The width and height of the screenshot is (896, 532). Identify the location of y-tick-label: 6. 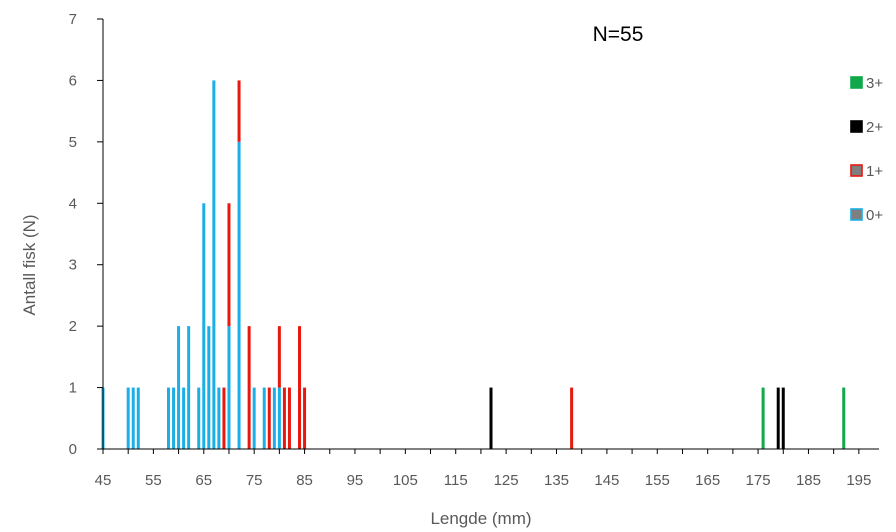
(73, 80).